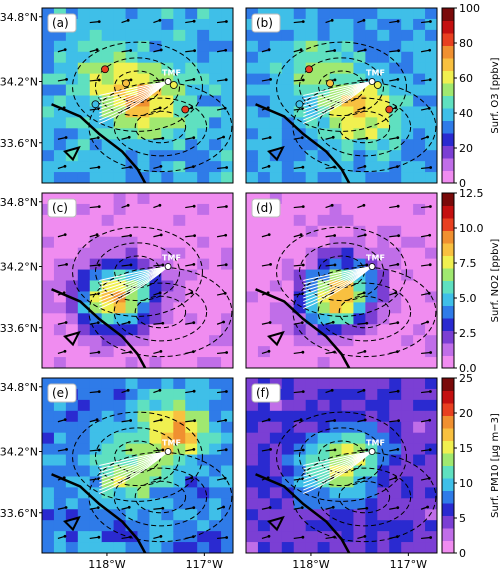  I want to click on panel-label-box, so click(266, 393).